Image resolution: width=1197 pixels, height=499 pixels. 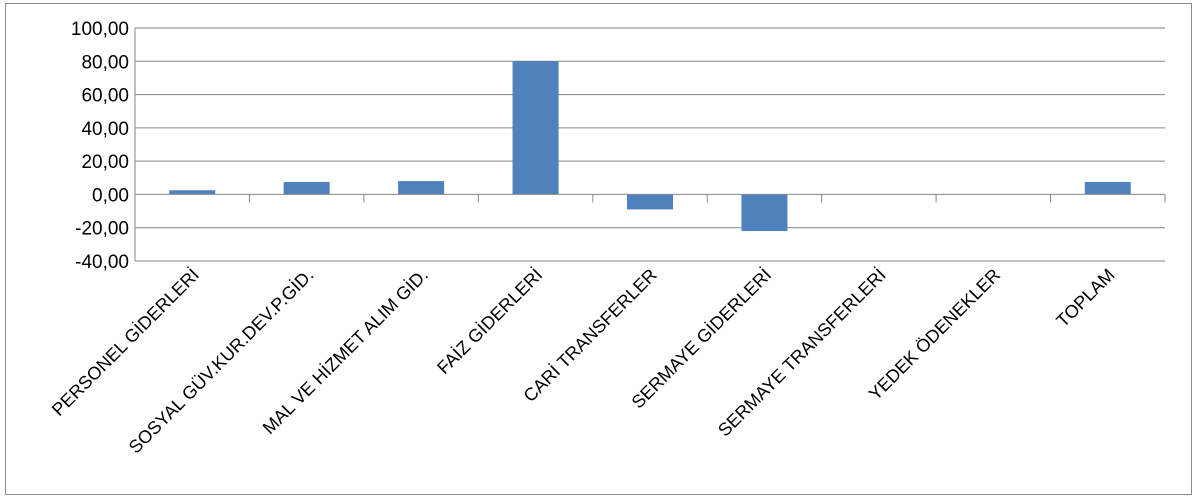 What do you see at coordinates (105, 62) in the screenshot?
I see `y-tick-label: 80,00` at bounding box center [105, 62].